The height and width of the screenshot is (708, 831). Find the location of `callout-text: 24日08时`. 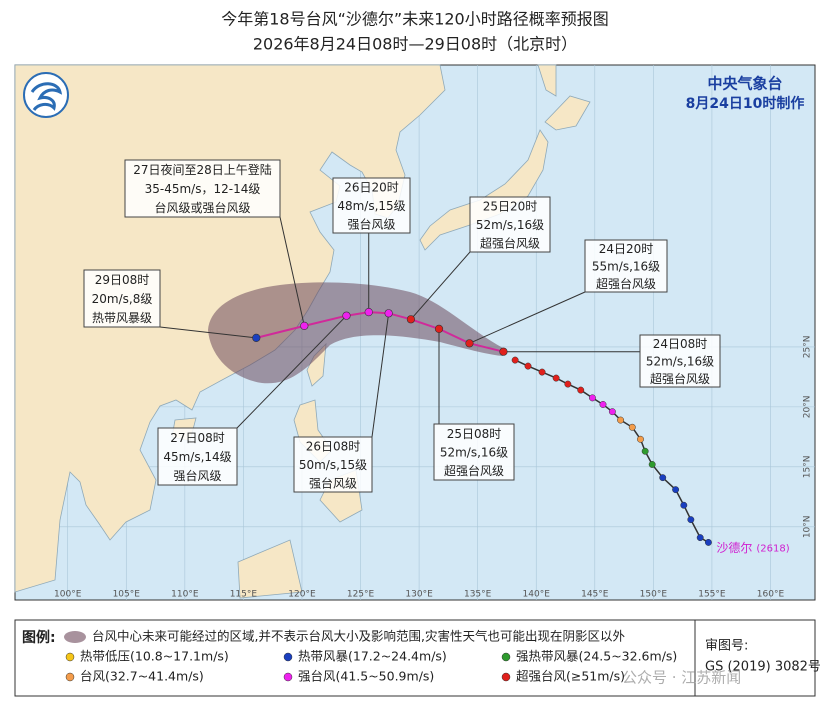

callout-text: 24日08时 is located at coordinates (680, 344).